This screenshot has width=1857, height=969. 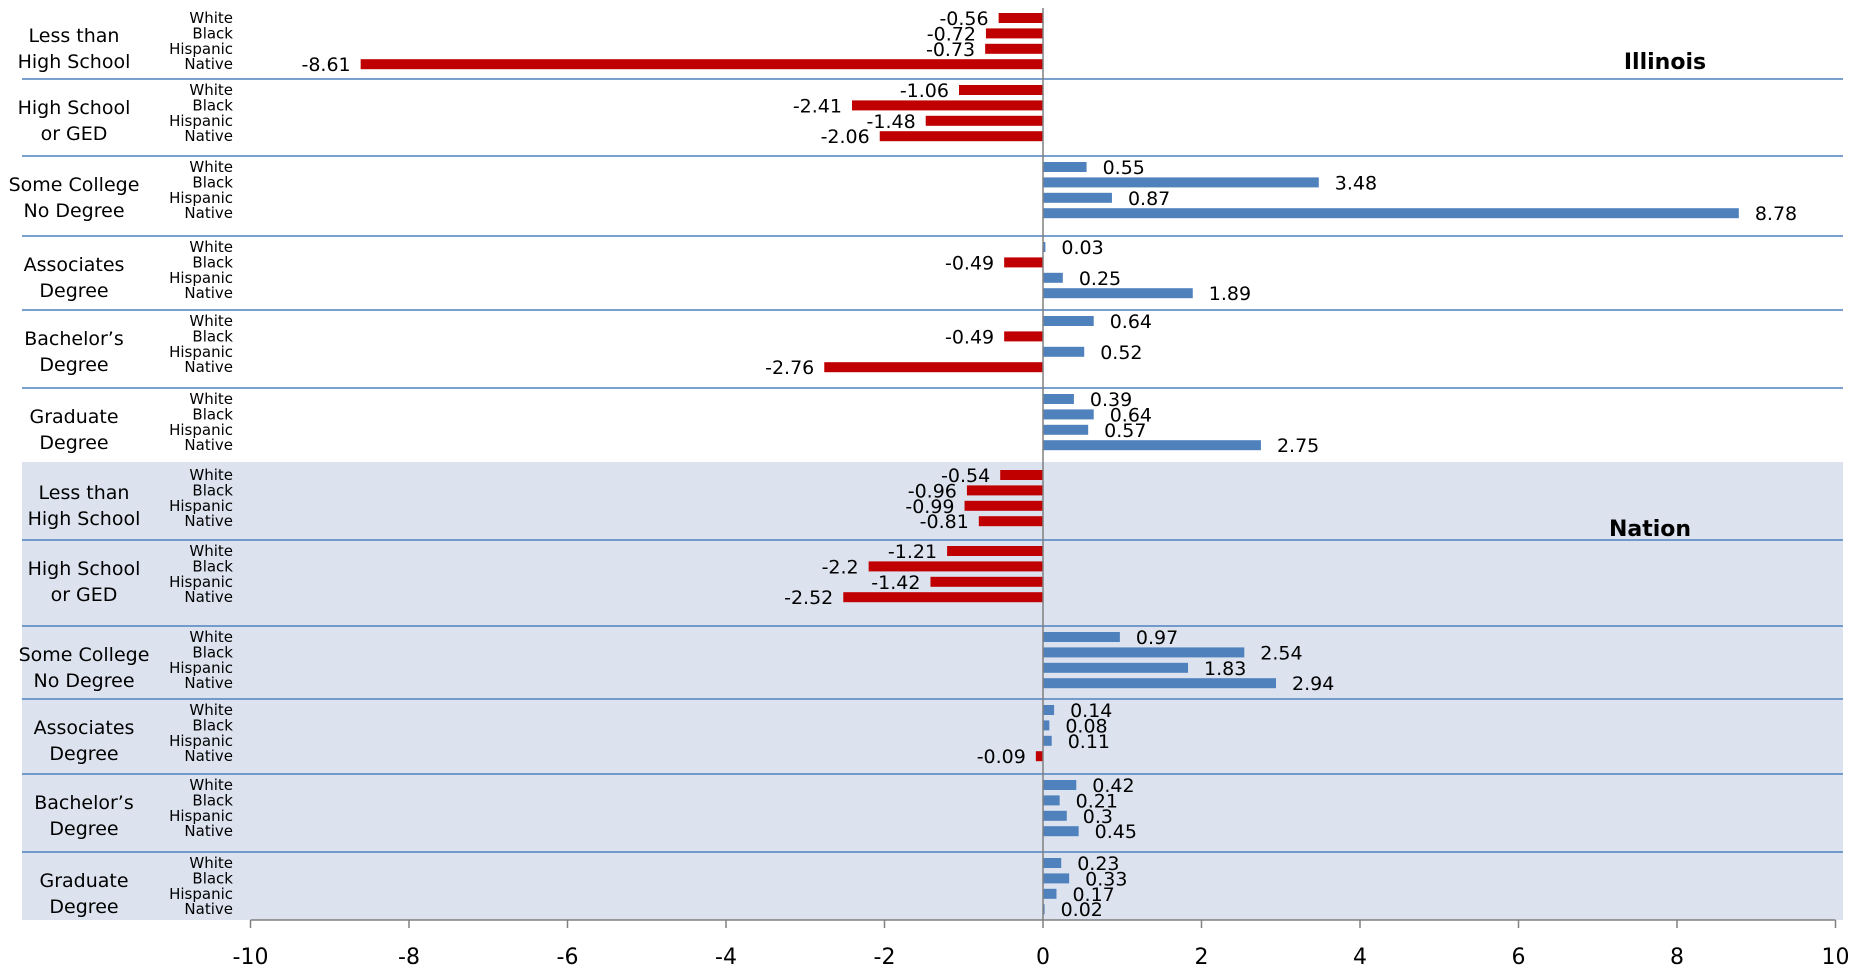 What do you see at coordinates (924, 91) in the screenshot?
I see `data-label: -1.06` at bounding box center [924, 91].